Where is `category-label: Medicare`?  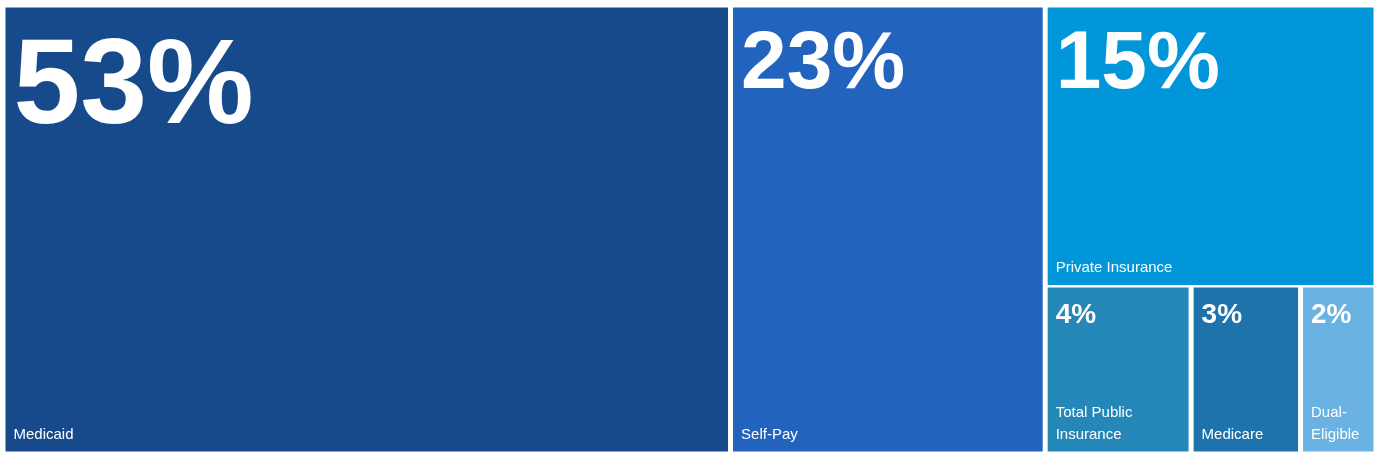 category-label: Medicare is located at coordinates (1232, 433).